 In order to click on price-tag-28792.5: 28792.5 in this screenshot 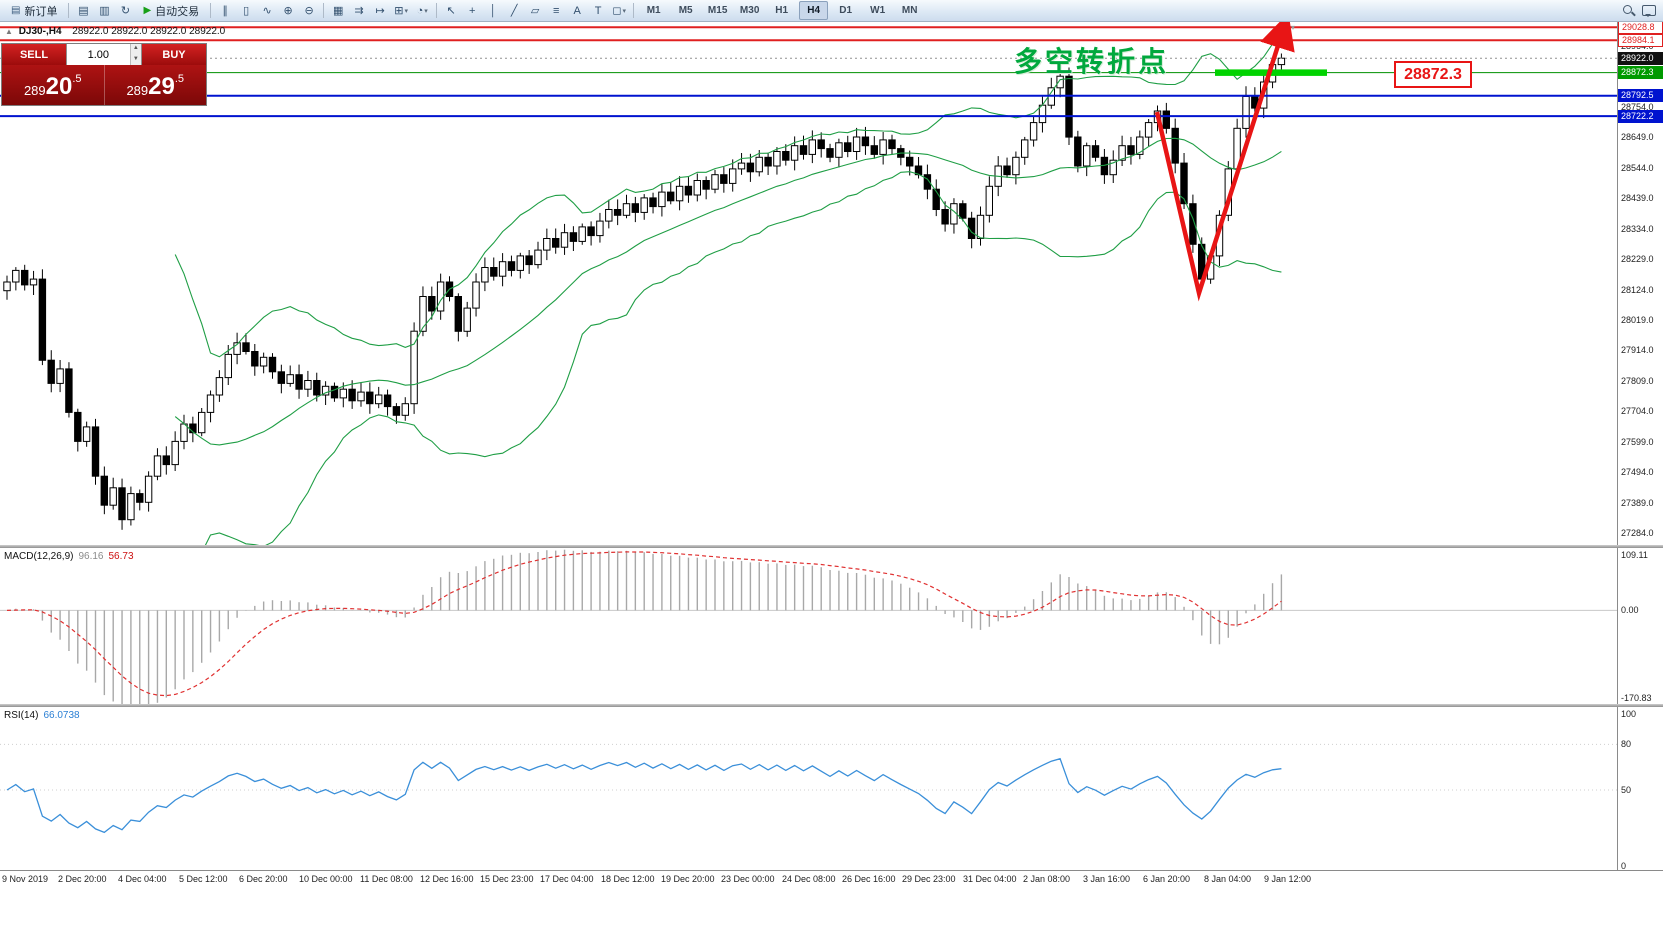, I will do `click(1640, 95)`.